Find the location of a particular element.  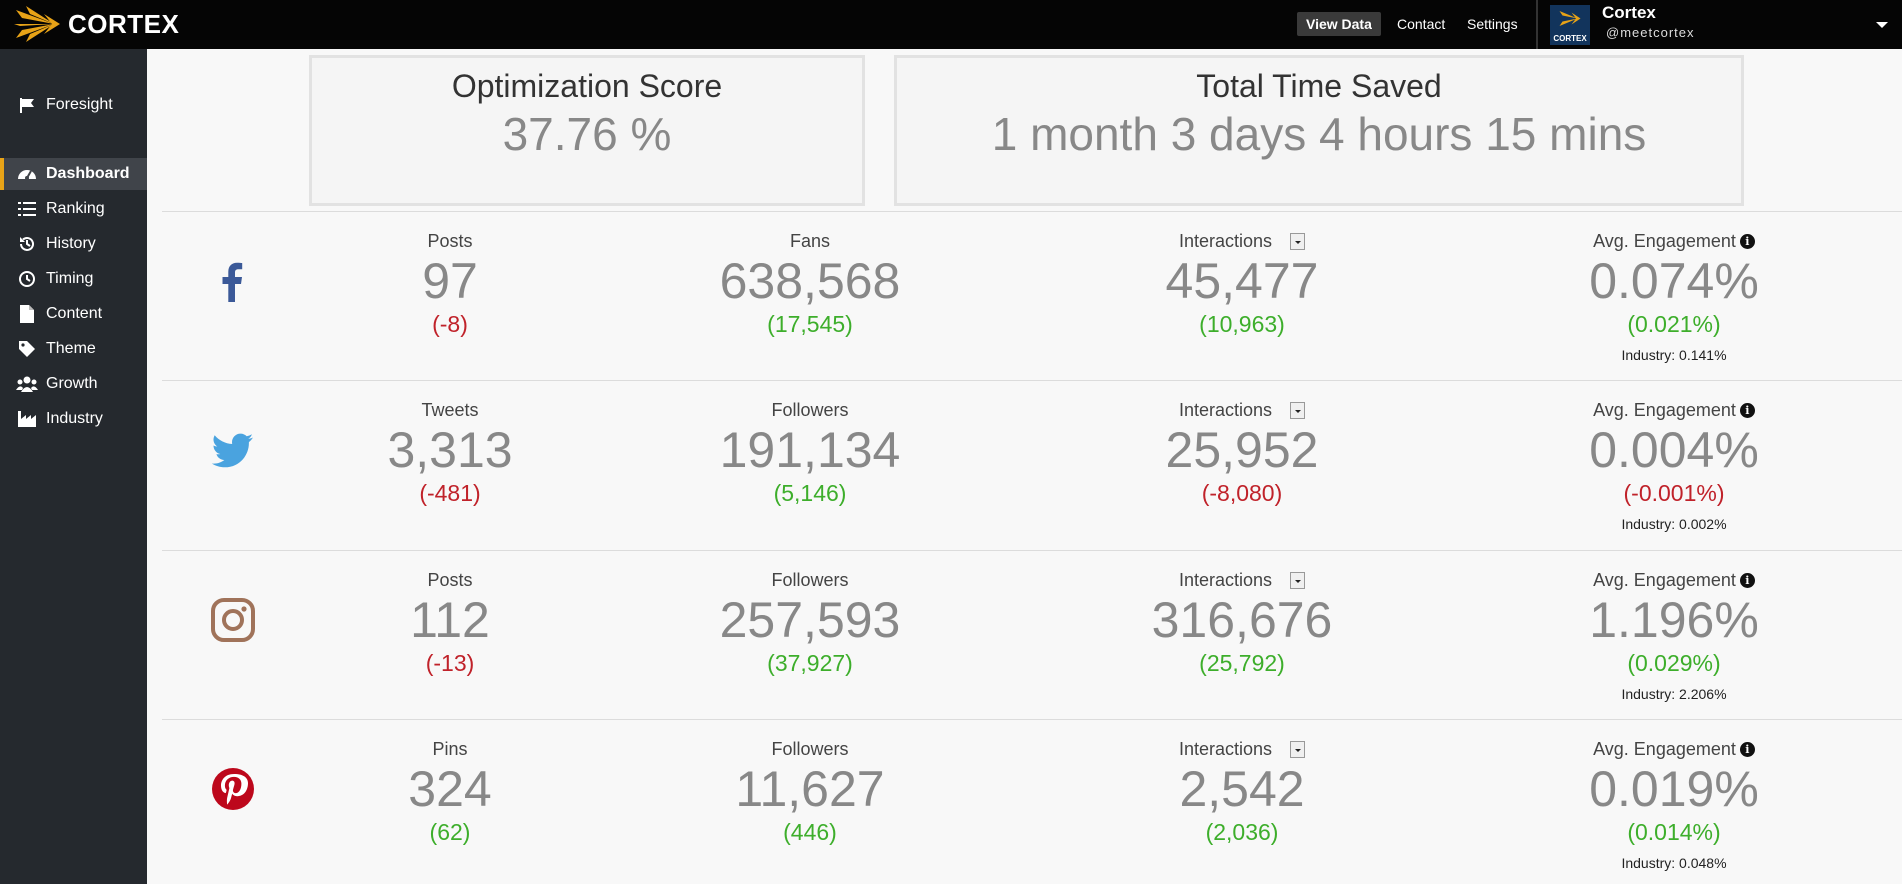

cortex-avatar-icon is located at coordinates (1570, 18).